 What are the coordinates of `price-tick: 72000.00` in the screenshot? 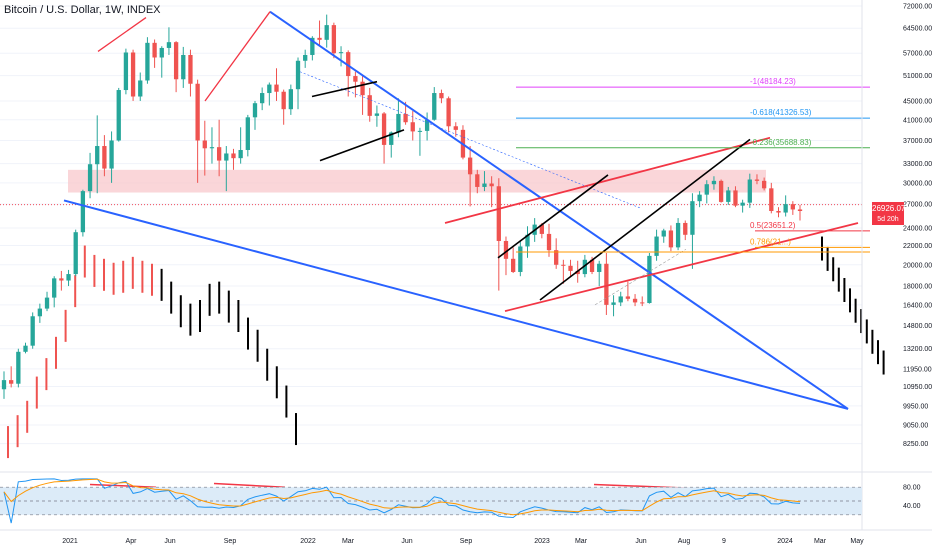 It's located at (917, 7).